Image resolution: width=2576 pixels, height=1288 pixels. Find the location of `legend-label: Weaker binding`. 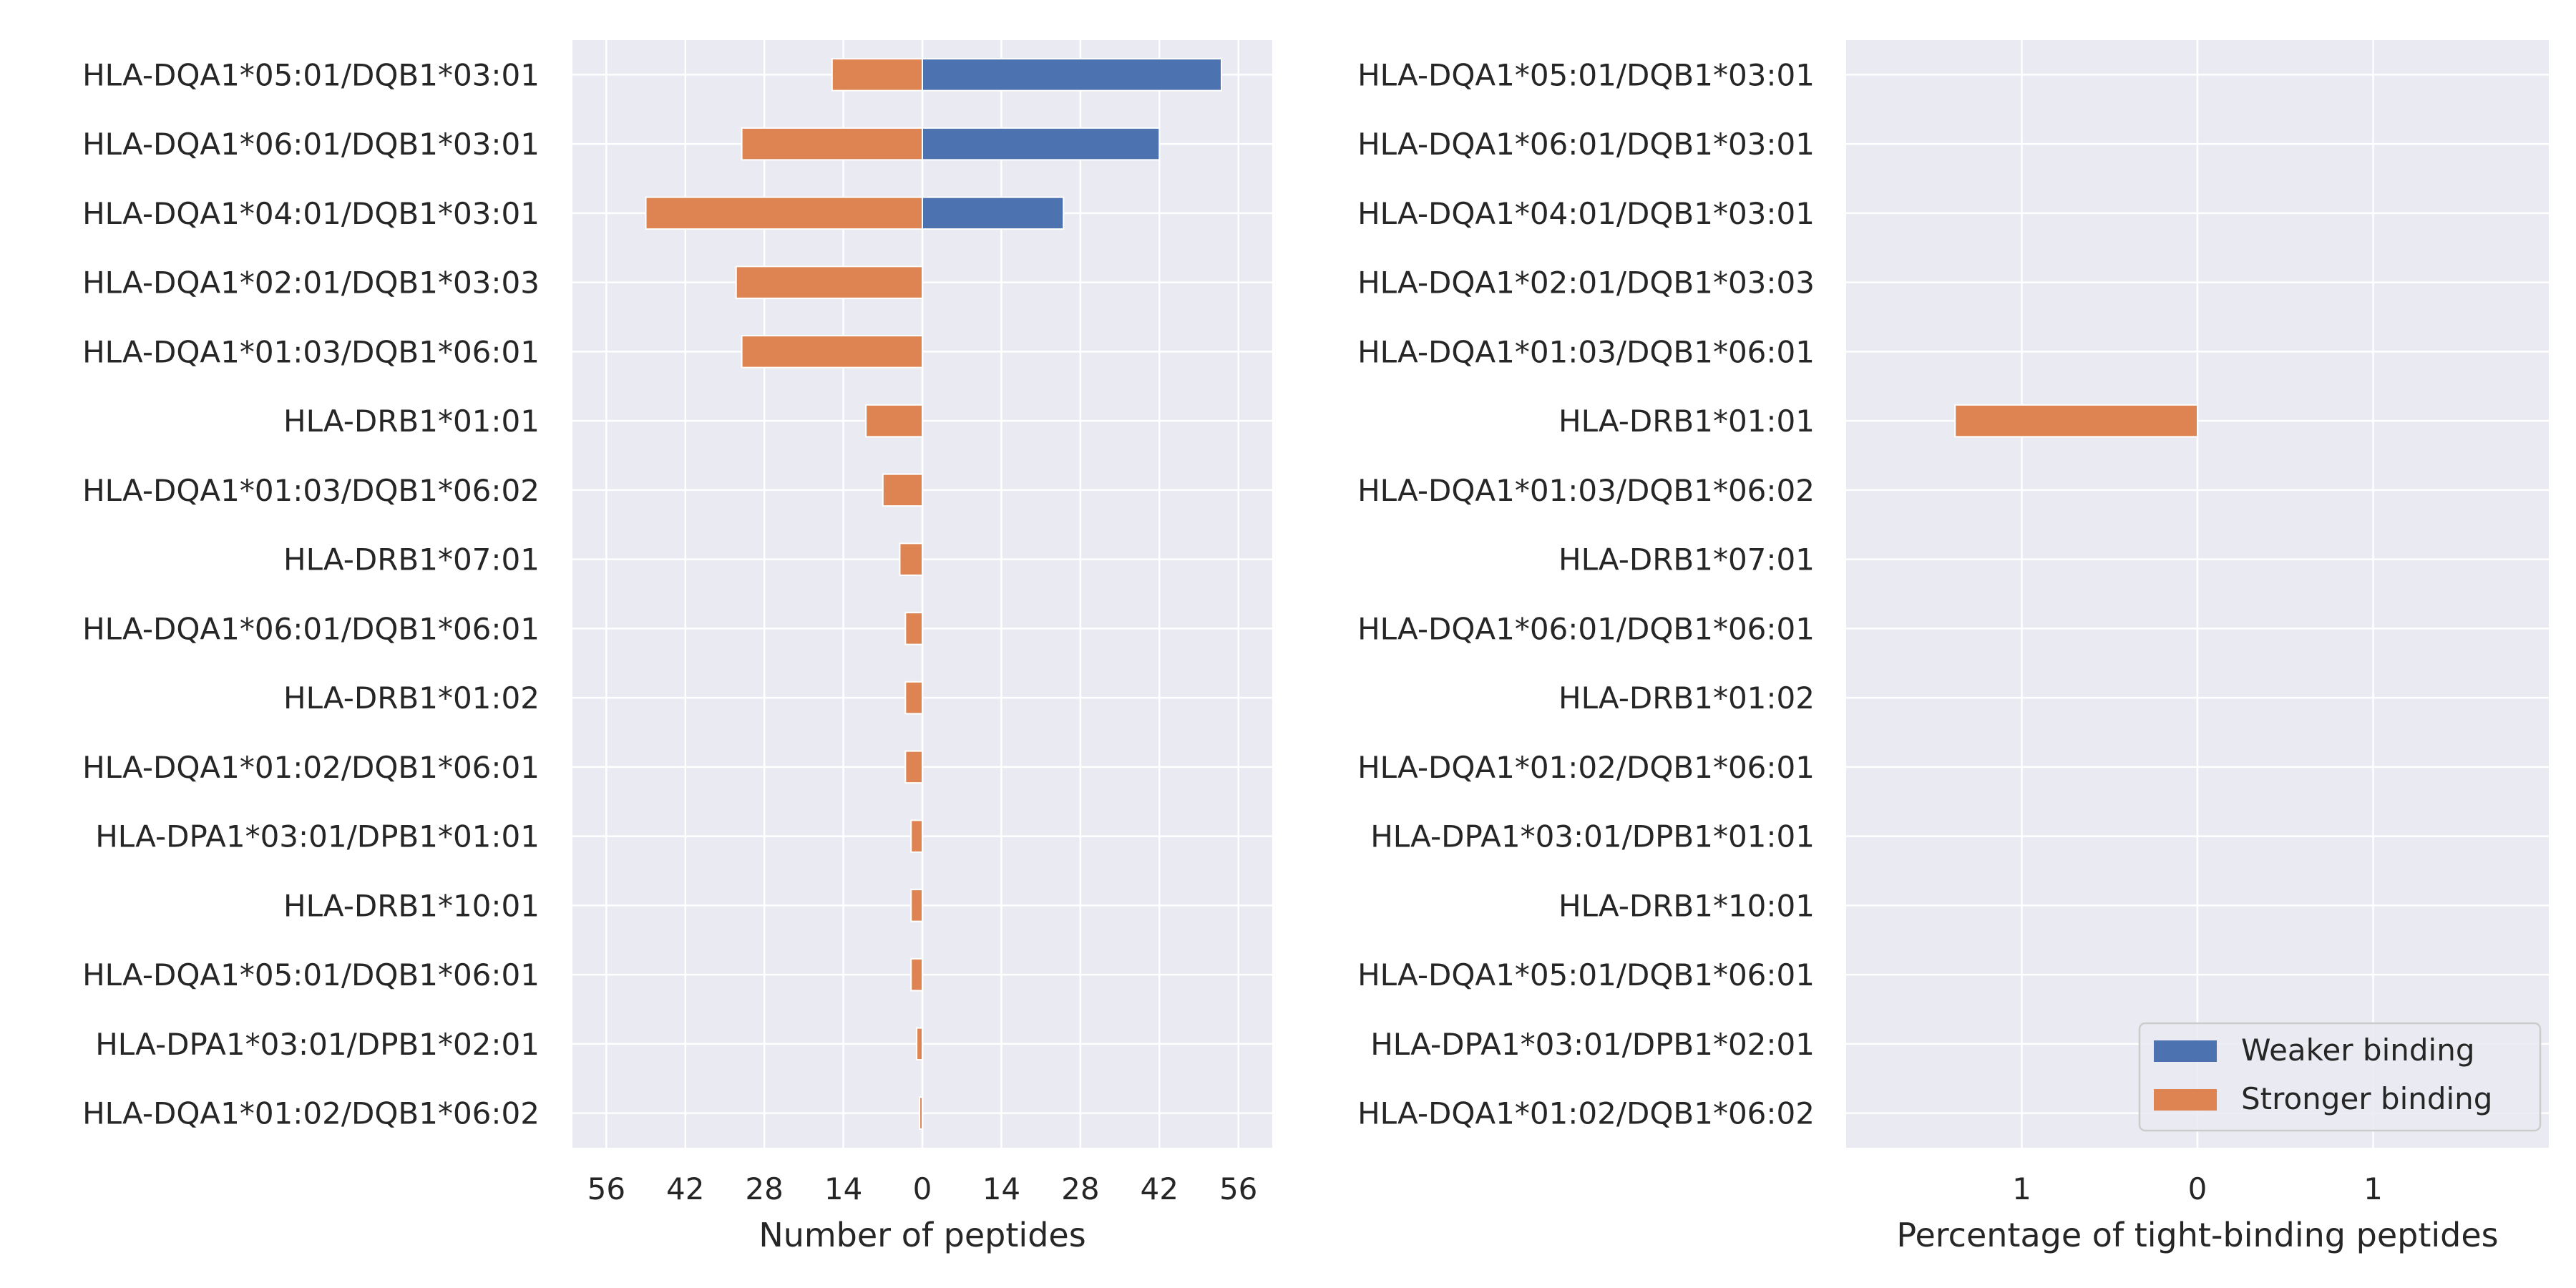

legend-label: Weaker binding is located at coordinates (2357, 1050).